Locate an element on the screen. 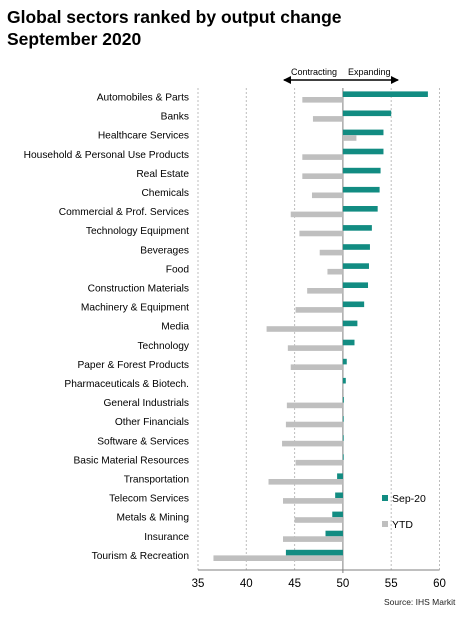  legend-label-sep20: Sep-20 is located at coordinates (409, 499).